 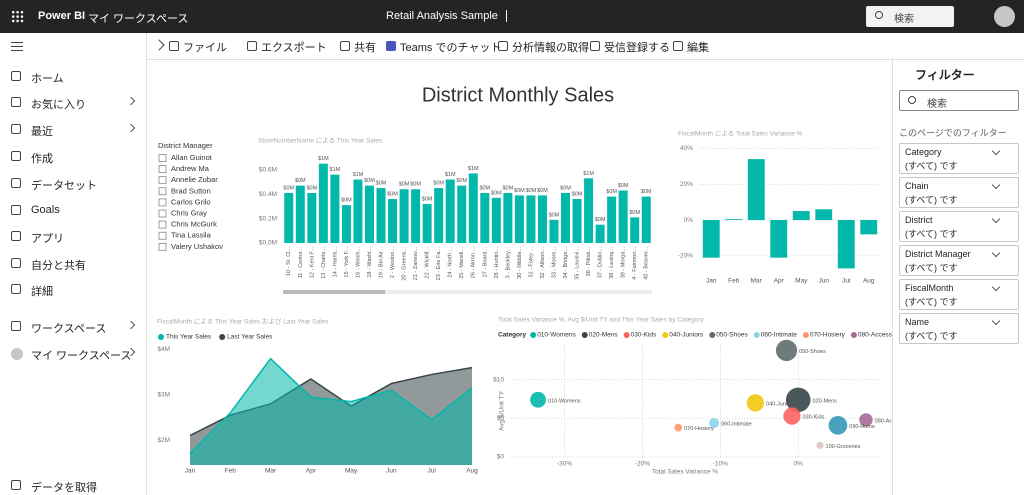 I want to click on y-tick-label: $5, so click(x=501, y=418).